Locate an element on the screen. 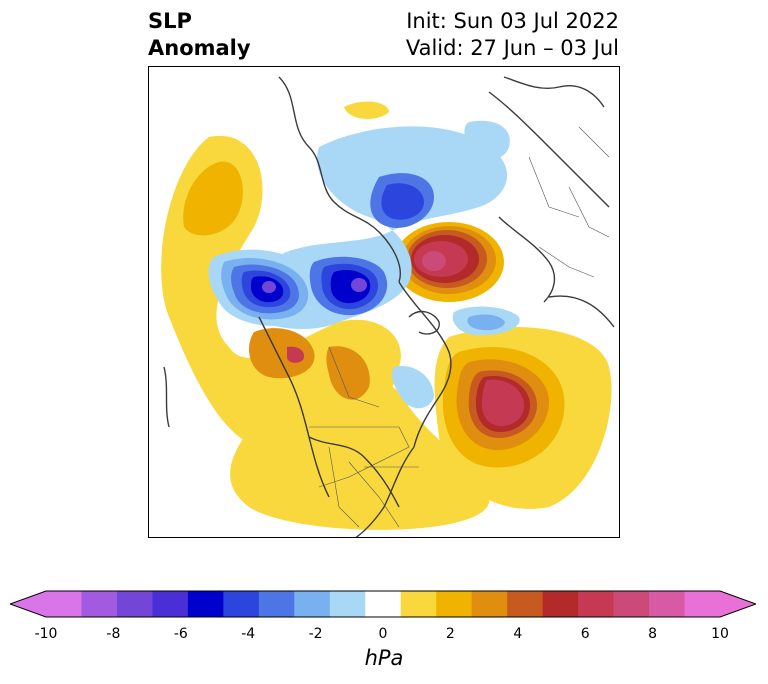  alaska-positive-peak is located at coordinates (296, 354).